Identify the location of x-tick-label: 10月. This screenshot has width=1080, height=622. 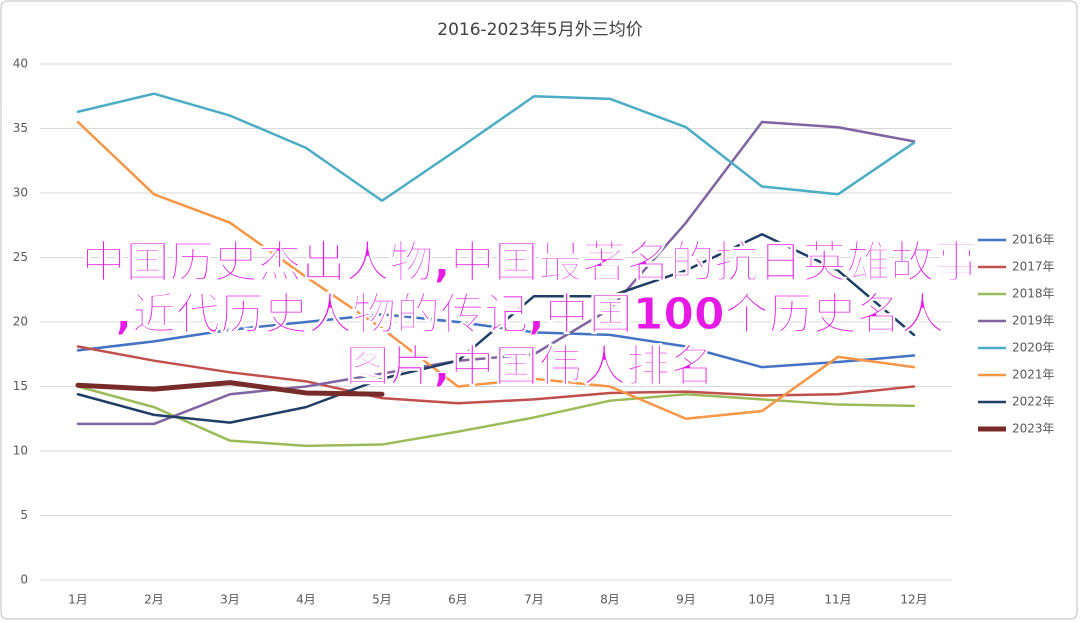
(761, 600).